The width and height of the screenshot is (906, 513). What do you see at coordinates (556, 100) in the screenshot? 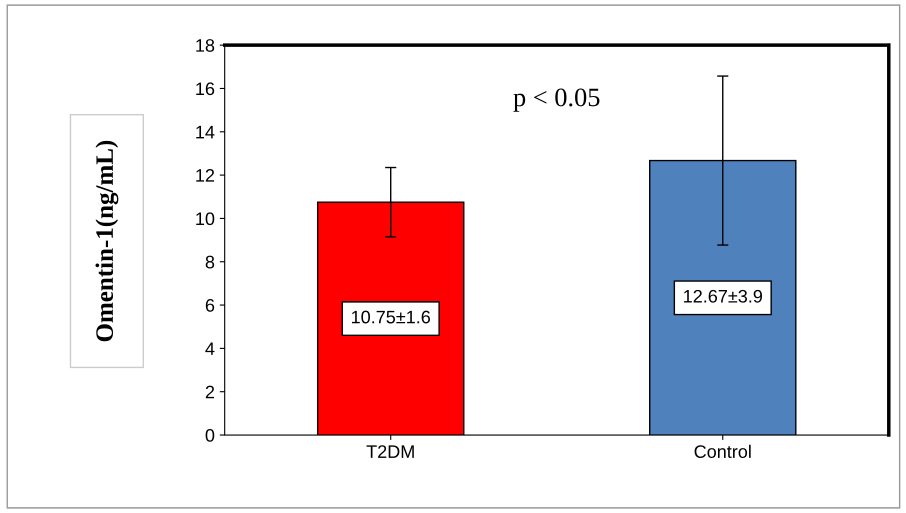
I see `annotation: p < 0.05` at bounding box center [556, 100].